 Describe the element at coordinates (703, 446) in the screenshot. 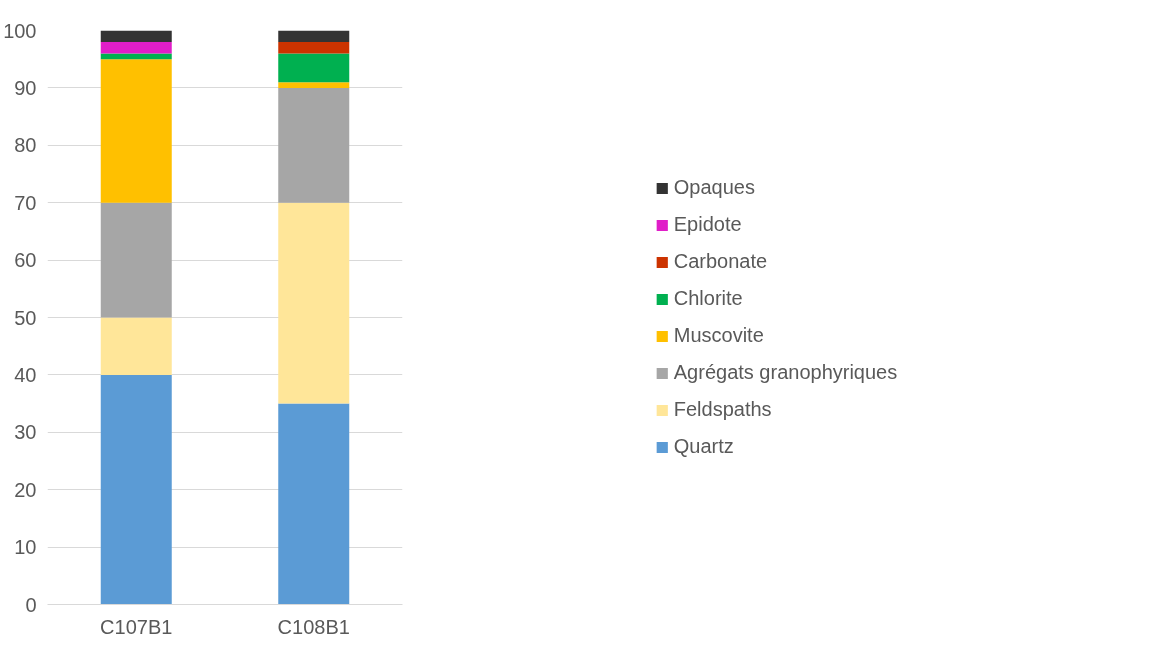

I see `legend-label: Quartz` at that location.